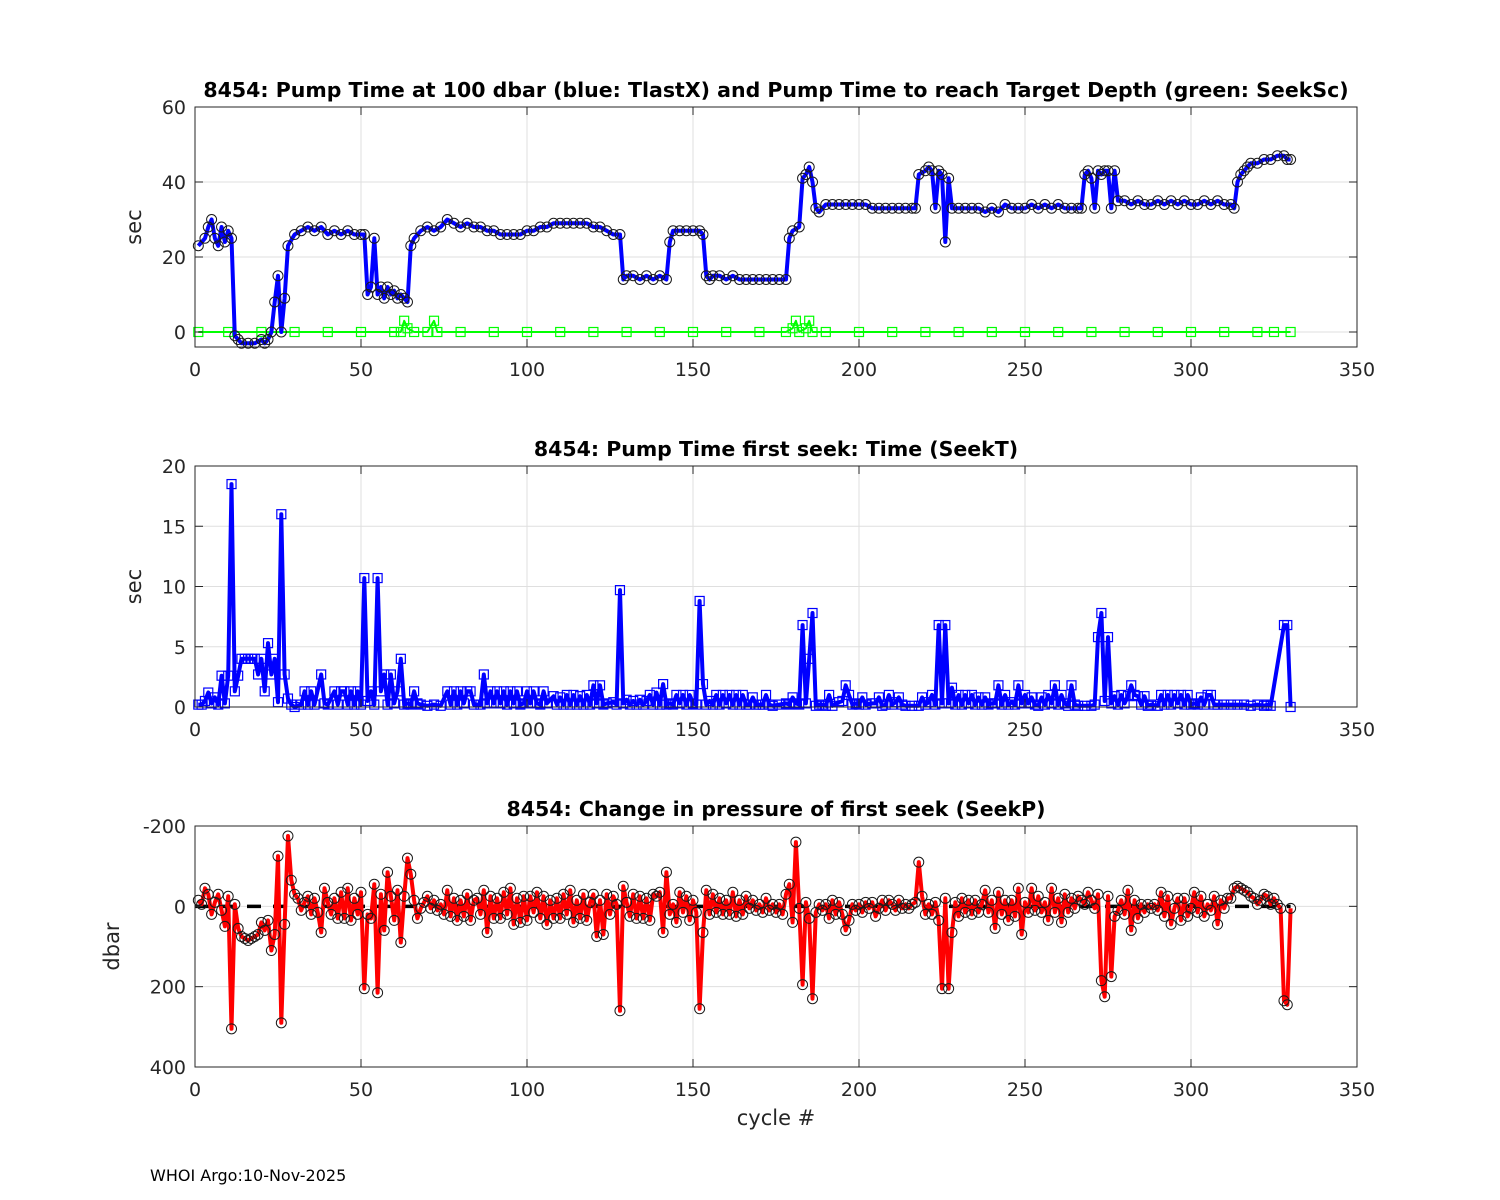  Describe the element at coordinates (1191, 730) in the screenshot. I see `x-tick-label: 300` at that location.